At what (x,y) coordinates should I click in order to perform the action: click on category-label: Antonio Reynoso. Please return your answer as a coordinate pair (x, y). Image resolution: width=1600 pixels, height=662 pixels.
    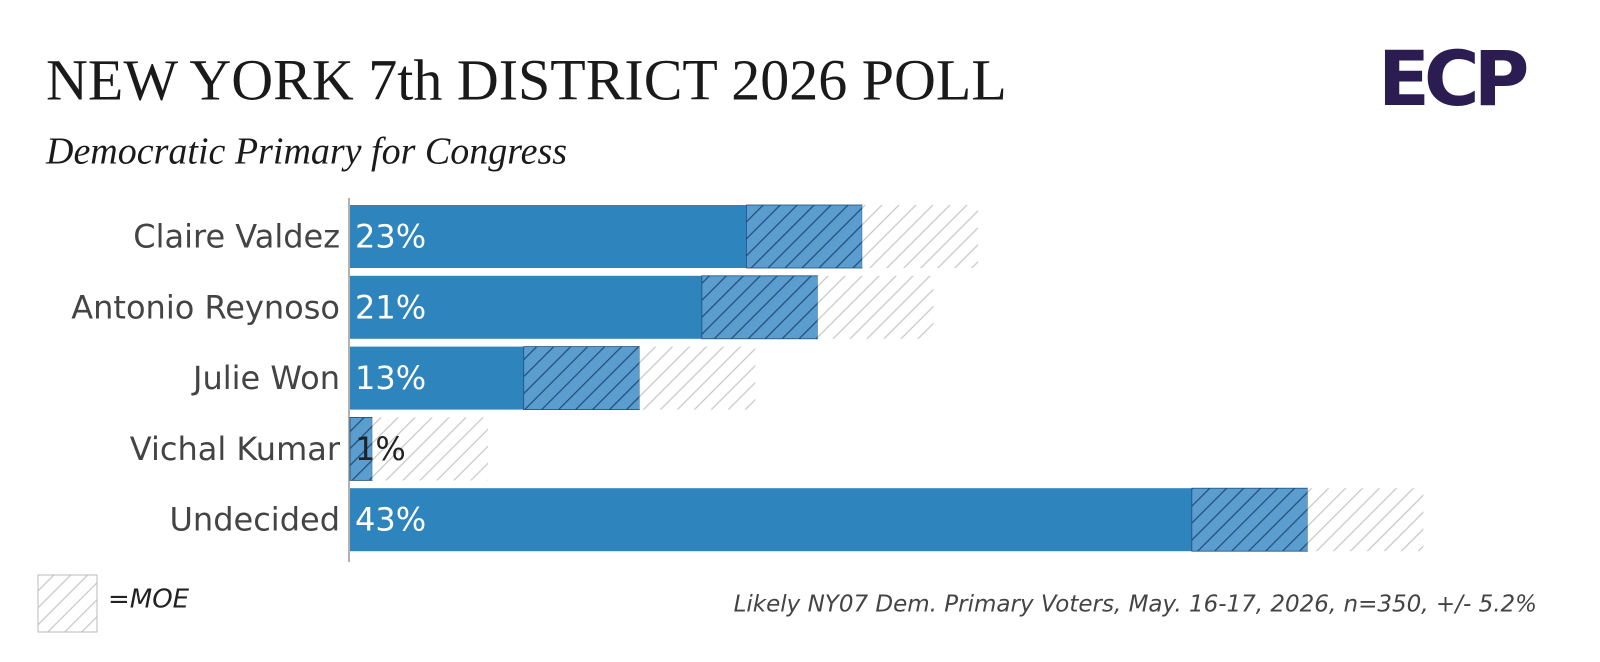
    Looking at the image, I should click on (205, 307).